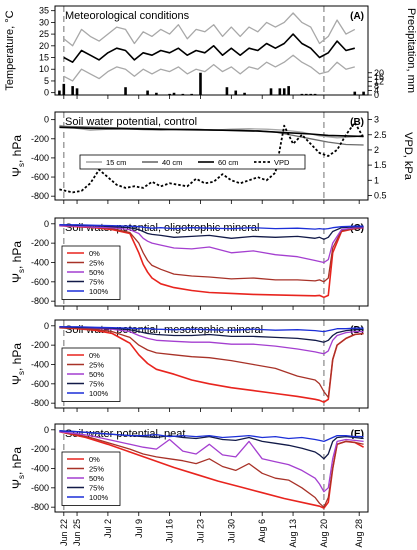  I want to click on x-tick-label: Jul 23, so click(200, 531).